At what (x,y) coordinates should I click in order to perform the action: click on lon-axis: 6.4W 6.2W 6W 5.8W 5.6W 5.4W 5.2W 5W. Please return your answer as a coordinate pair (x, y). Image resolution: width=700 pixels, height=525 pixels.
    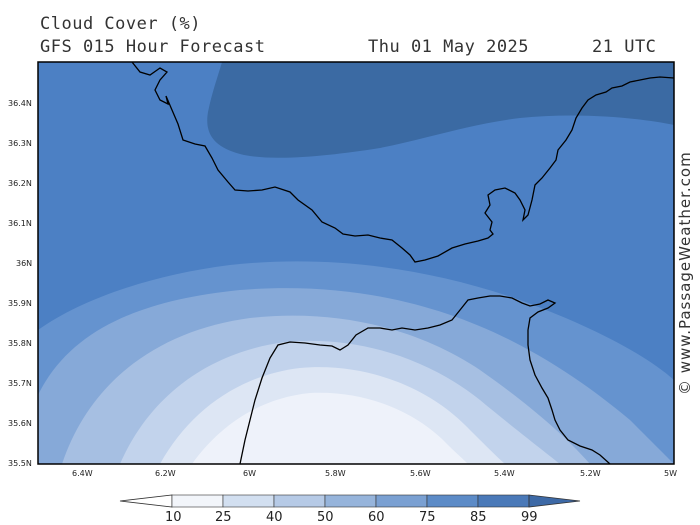
    Looking at the image, I should click on (374, 473).